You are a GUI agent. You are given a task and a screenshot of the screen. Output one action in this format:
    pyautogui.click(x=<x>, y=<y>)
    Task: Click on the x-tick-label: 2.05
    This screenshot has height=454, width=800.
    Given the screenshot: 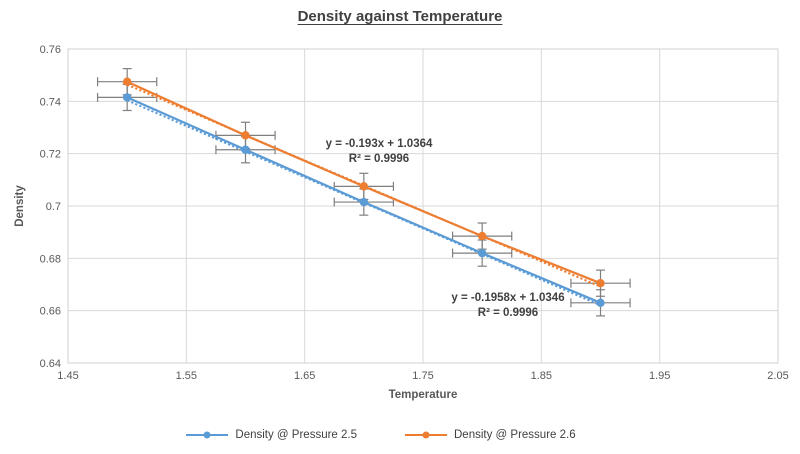 What is the action you would take?
    pyautogui.click(x=777, y=376)
    